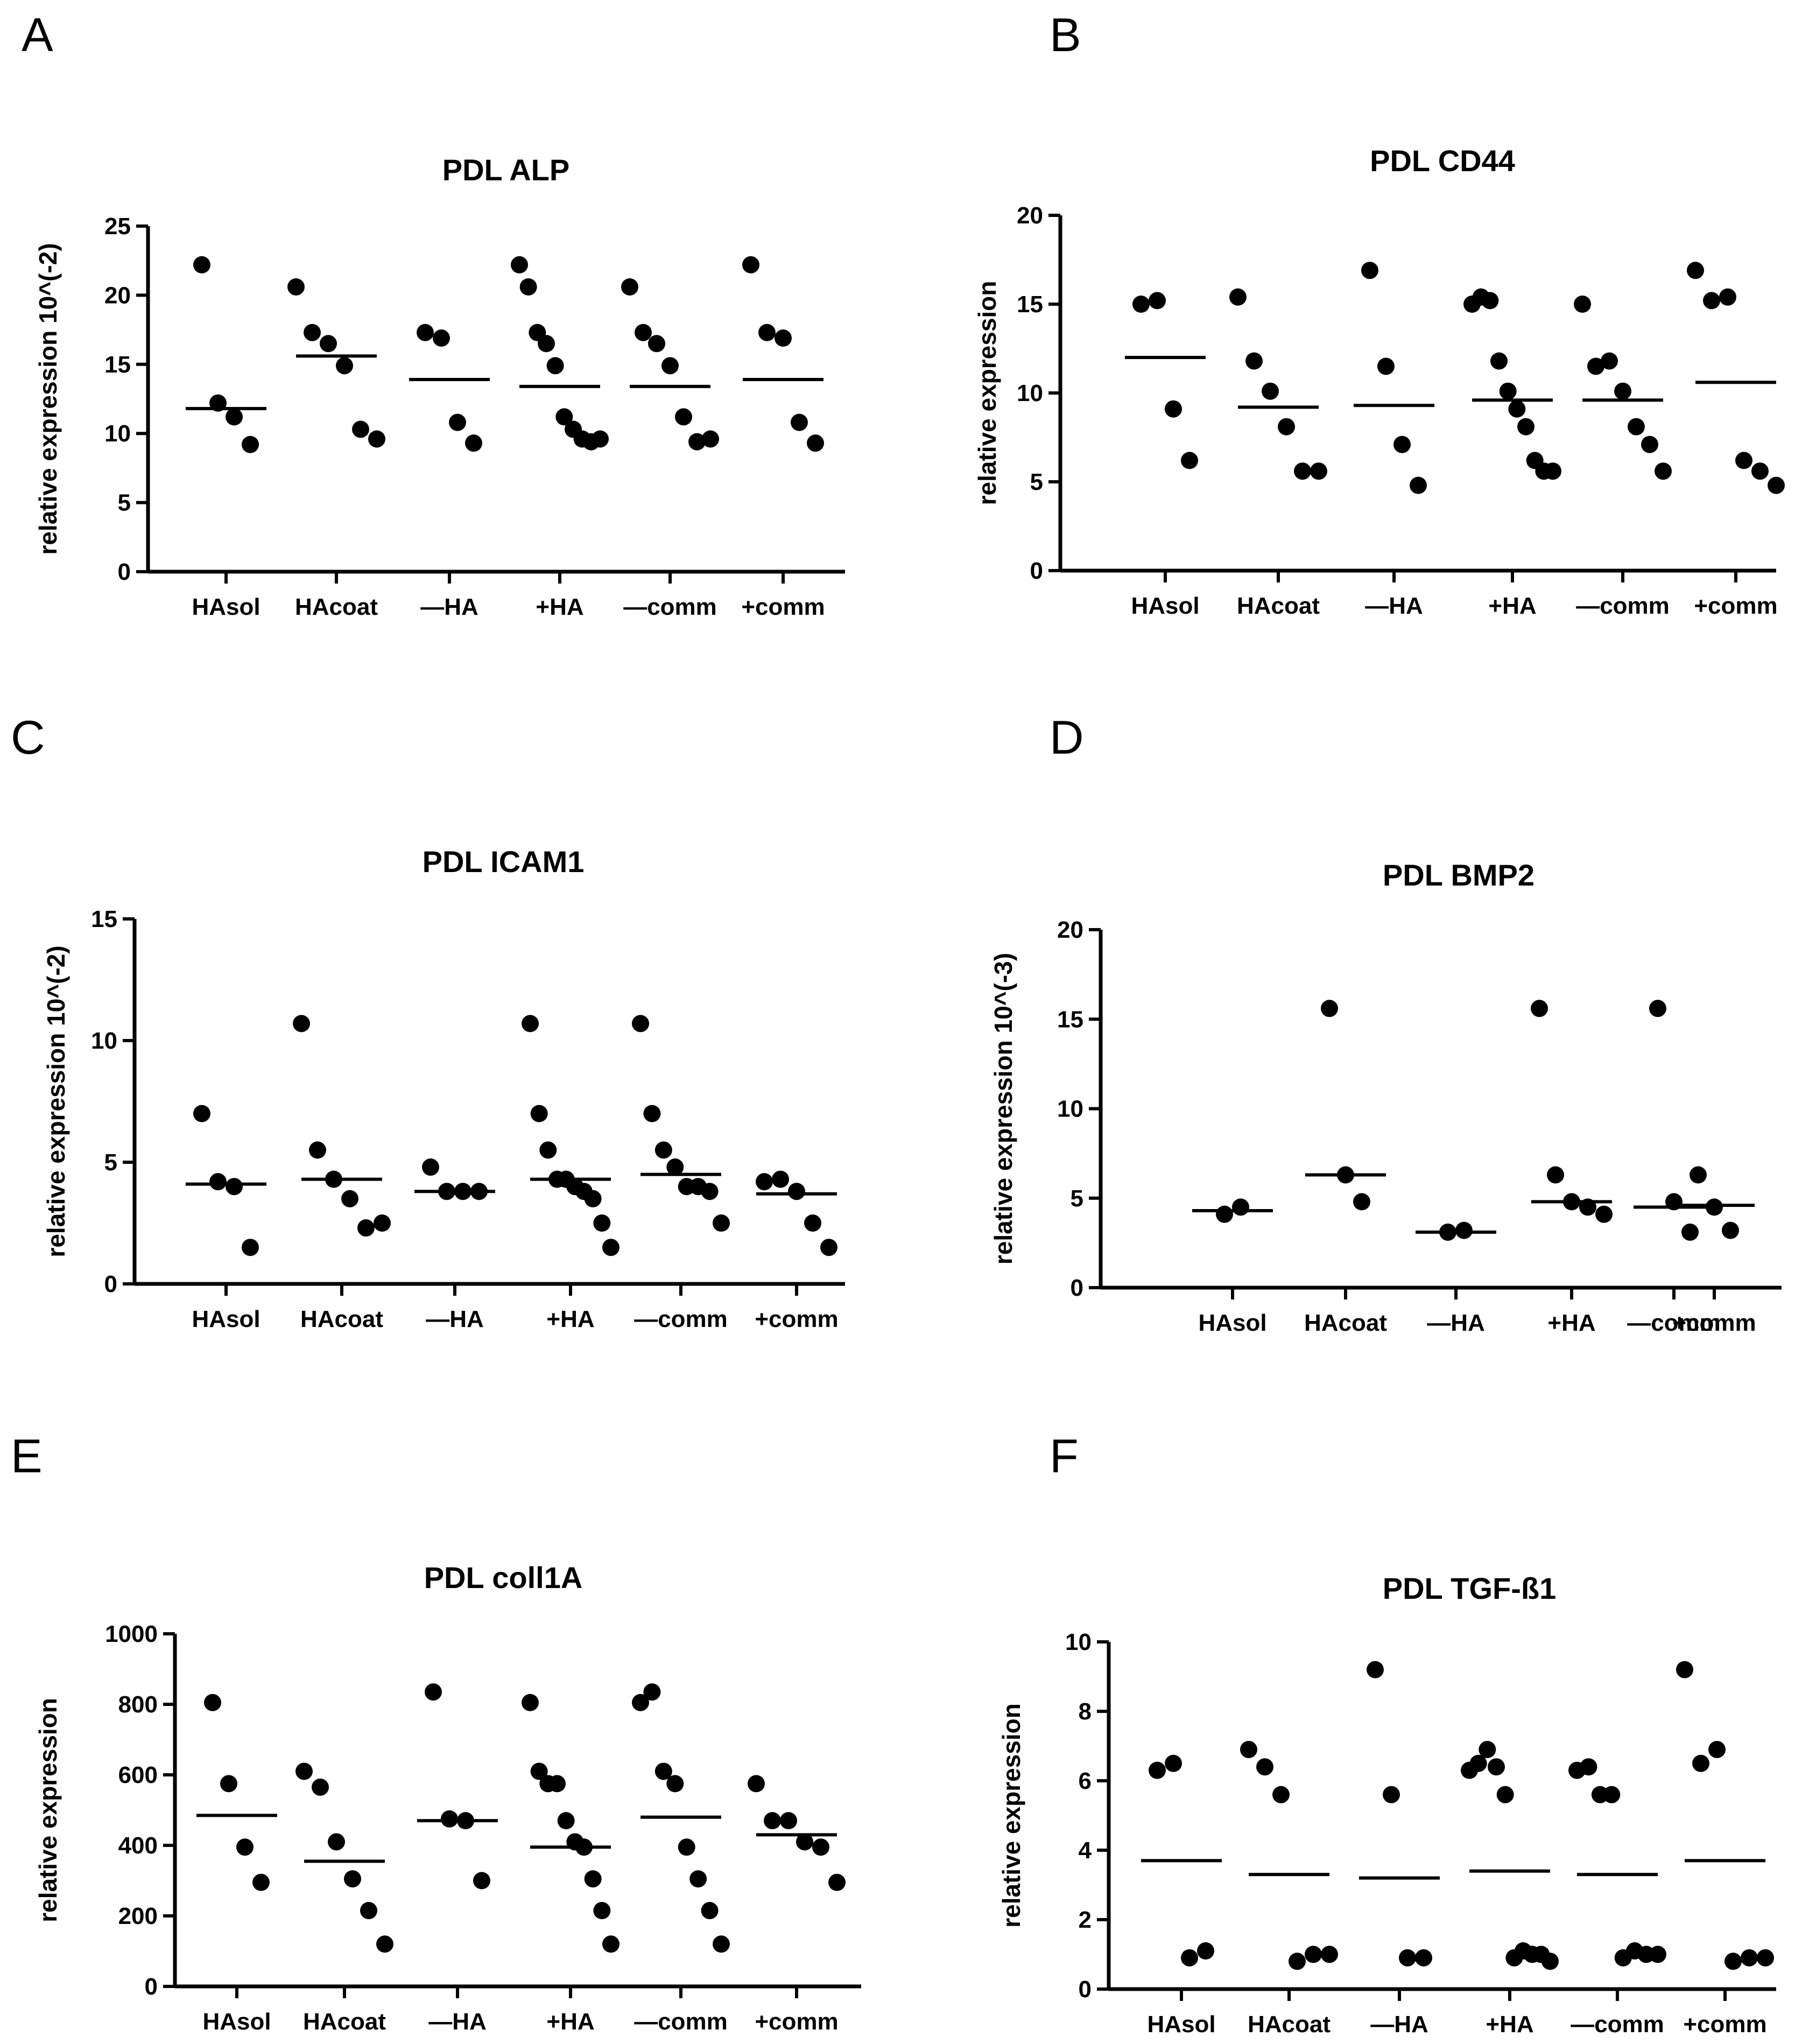  I want to click on chart-title: PDL BMP2, so click(1459, 875).